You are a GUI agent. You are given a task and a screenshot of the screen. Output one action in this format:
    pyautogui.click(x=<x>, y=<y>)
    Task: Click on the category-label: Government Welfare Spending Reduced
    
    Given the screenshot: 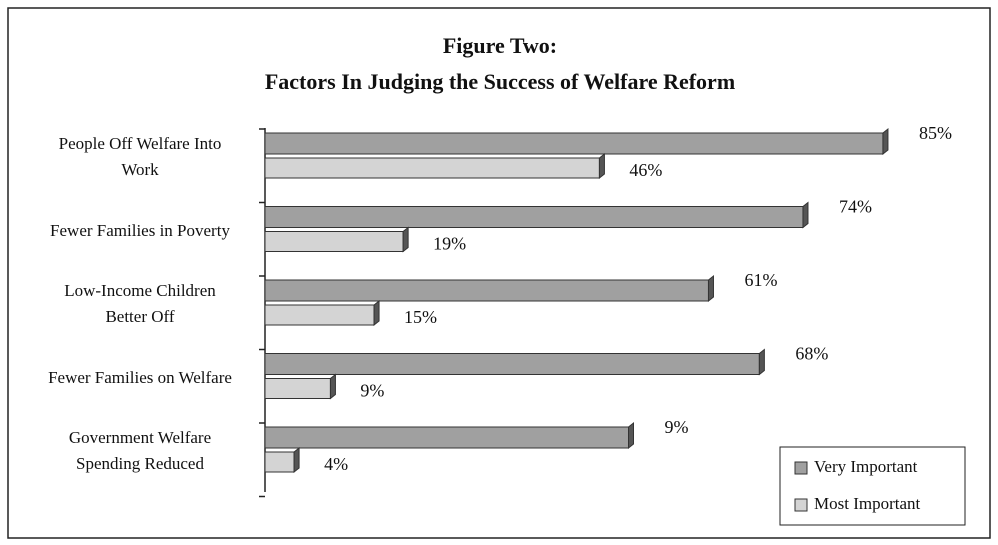 What is the action you would take?
    pyautogui.click(x=140, y=450)
    